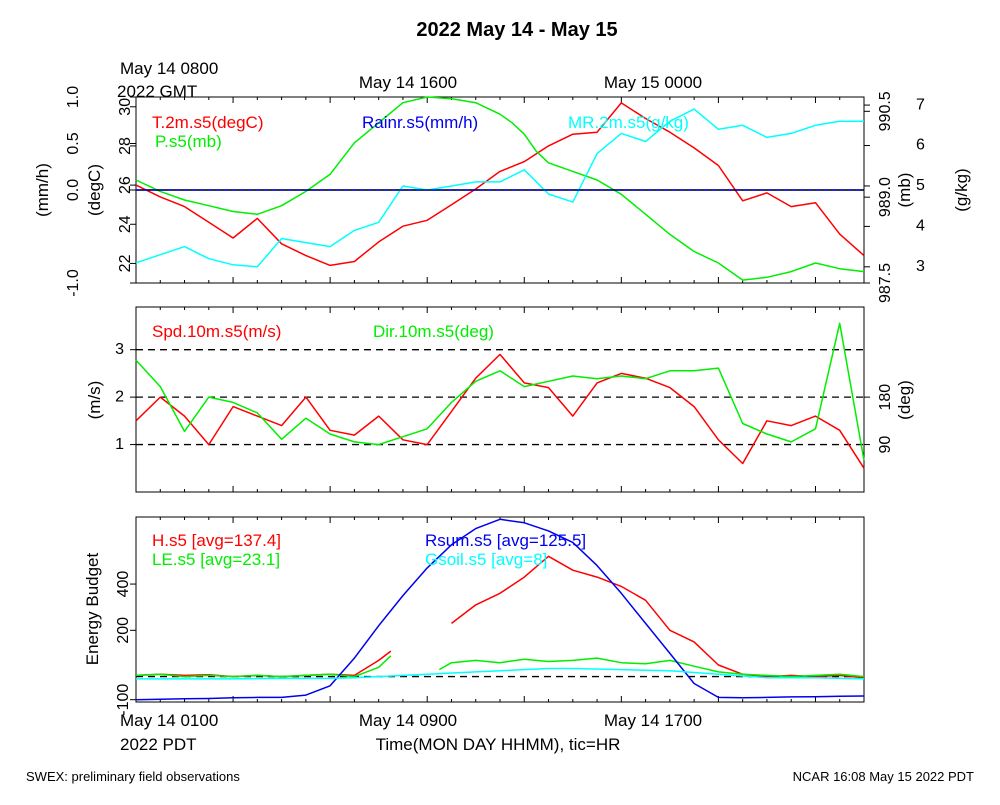  I want to click on chart-title: 2022 May 14 - May 15, so click(516, 30).